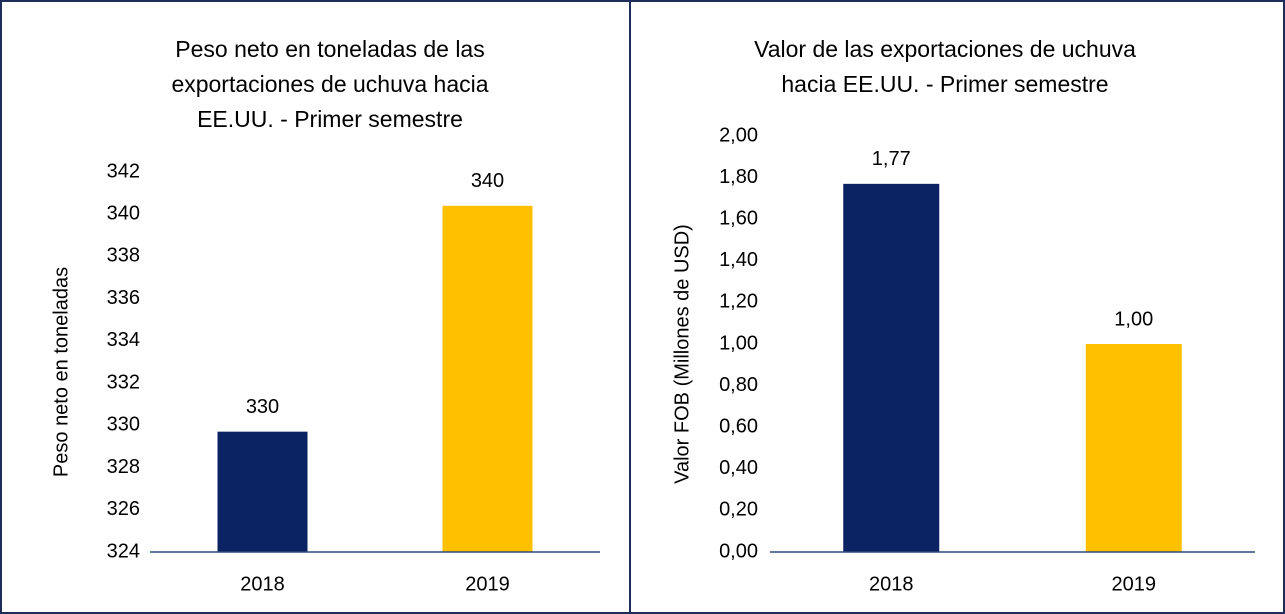 The image size is (1285, 614). What do you see at coordinates (123, 425) in the screenshot?
I see `y-tick-label: 330` at bounding box center [123, 425].